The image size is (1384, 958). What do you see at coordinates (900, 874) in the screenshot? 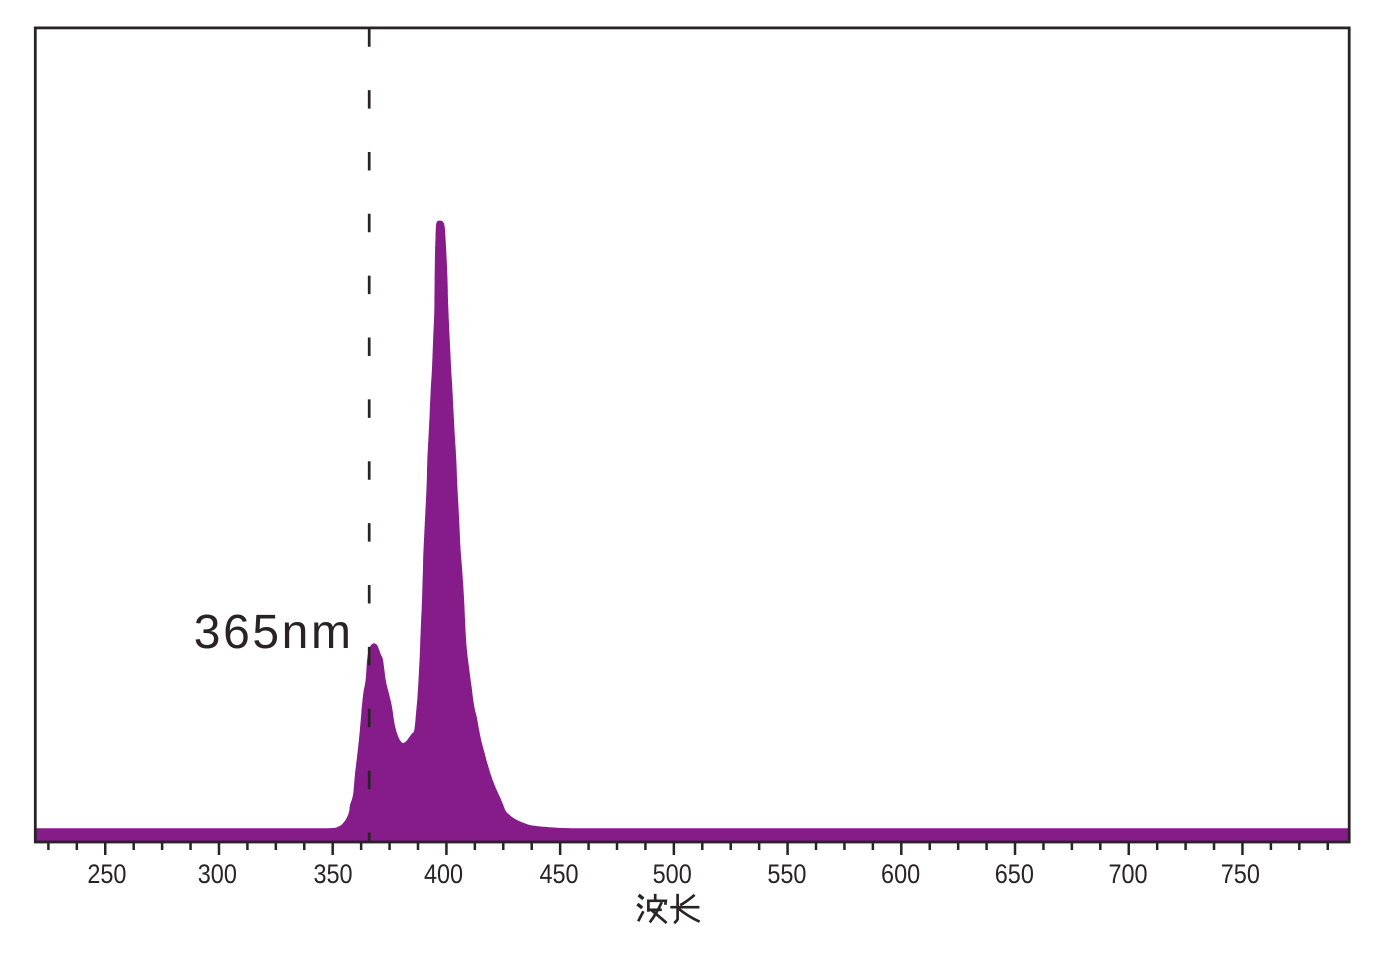
I see `svg-text: 600` at bounding box center [900, 874].